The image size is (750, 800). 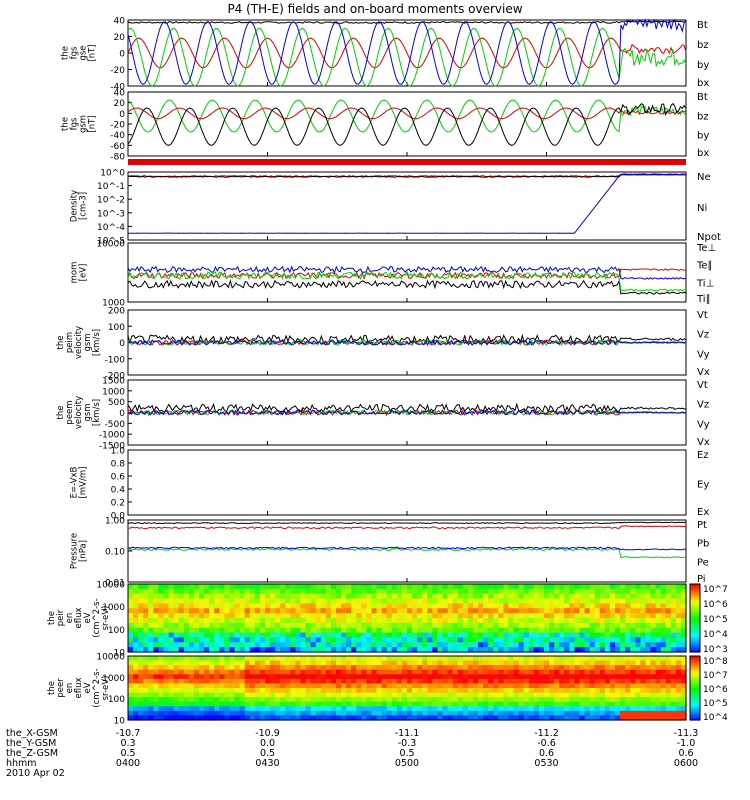 What do you see at coordinates (407, 286) in the screenshot?
I see `temp-series-Te∥` at bounding box center [407, 286].